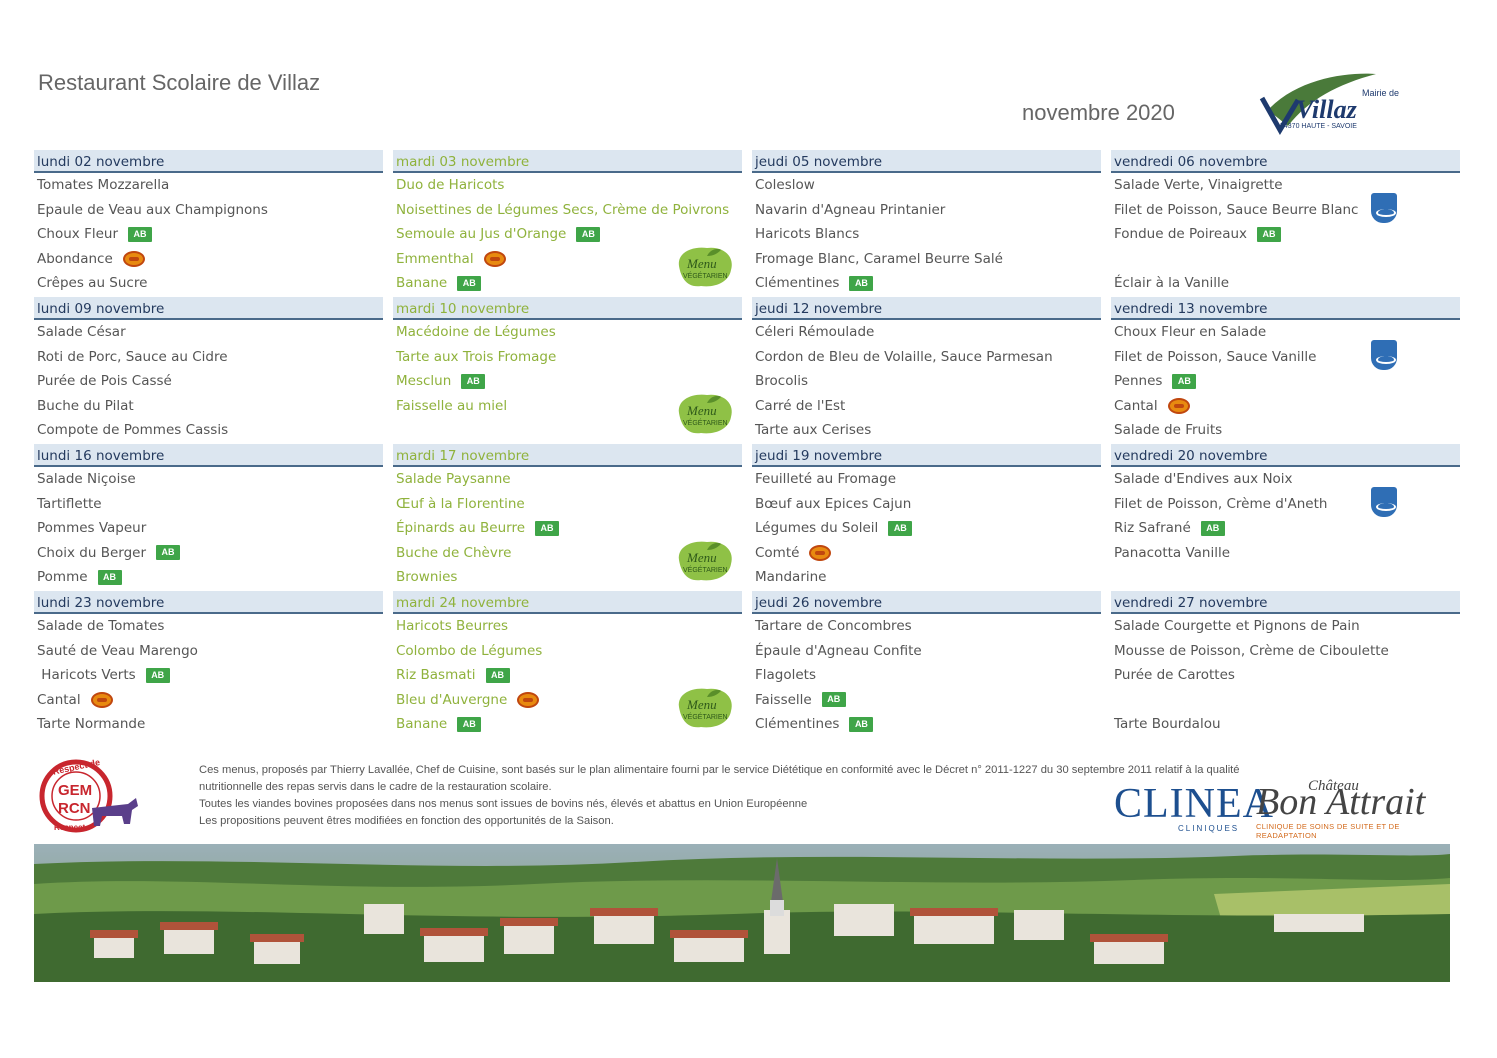 The width and height of the screenshot is (1497, 1058). What do you see at coordinates (926, 455) in the screenshot?
I see `day-header: jeudi 19 novembre` at bounding box center [926, 455].